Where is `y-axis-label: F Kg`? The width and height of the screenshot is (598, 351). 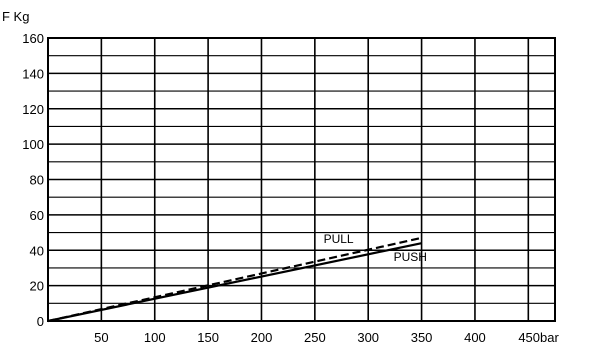
y-axis-label: F Kg is located at coordinates (15, 16).